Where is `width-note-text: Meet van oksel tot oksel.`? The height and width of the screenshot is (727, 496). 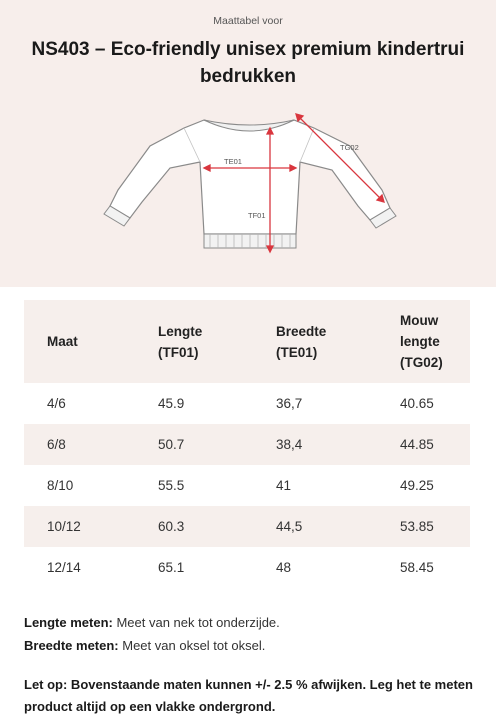
width-note-text: Meet van oksel tot oksel. is located at coordinates (192, 645).